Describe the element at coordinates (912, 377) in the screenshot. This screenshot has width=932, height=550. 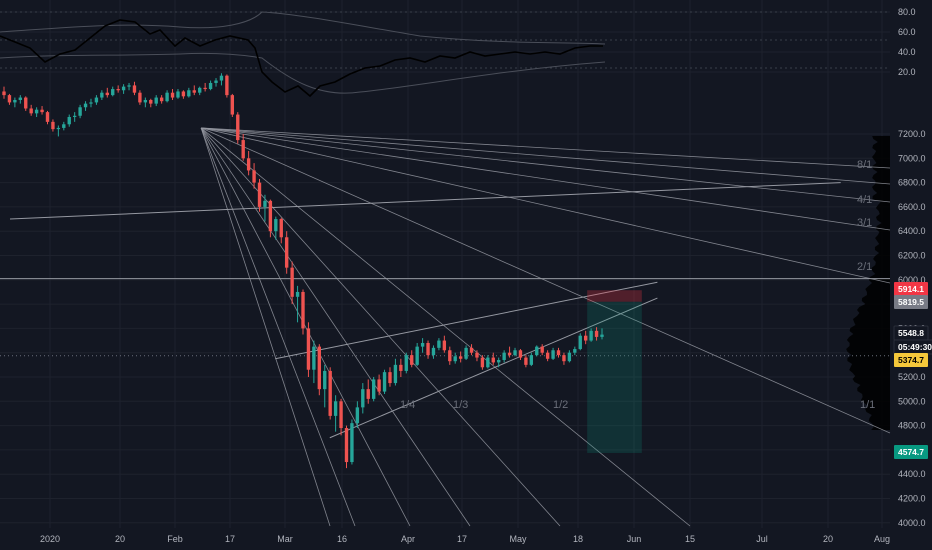
I see `price-tick-label: 5200.0` at that location.